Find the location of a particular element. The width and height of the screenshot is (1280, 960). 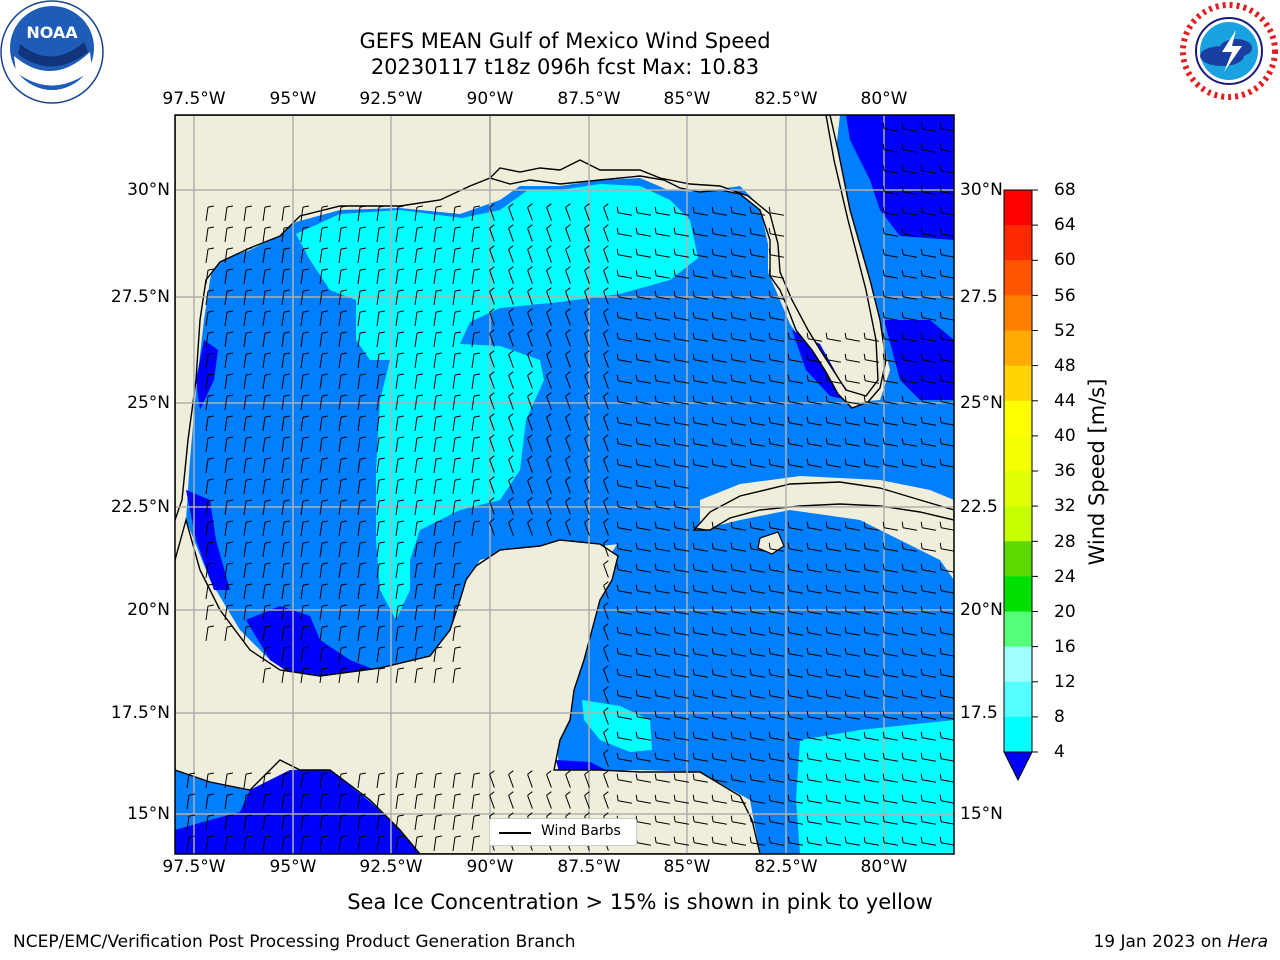

colorbar-segment is located at coordinates (1018, 453).